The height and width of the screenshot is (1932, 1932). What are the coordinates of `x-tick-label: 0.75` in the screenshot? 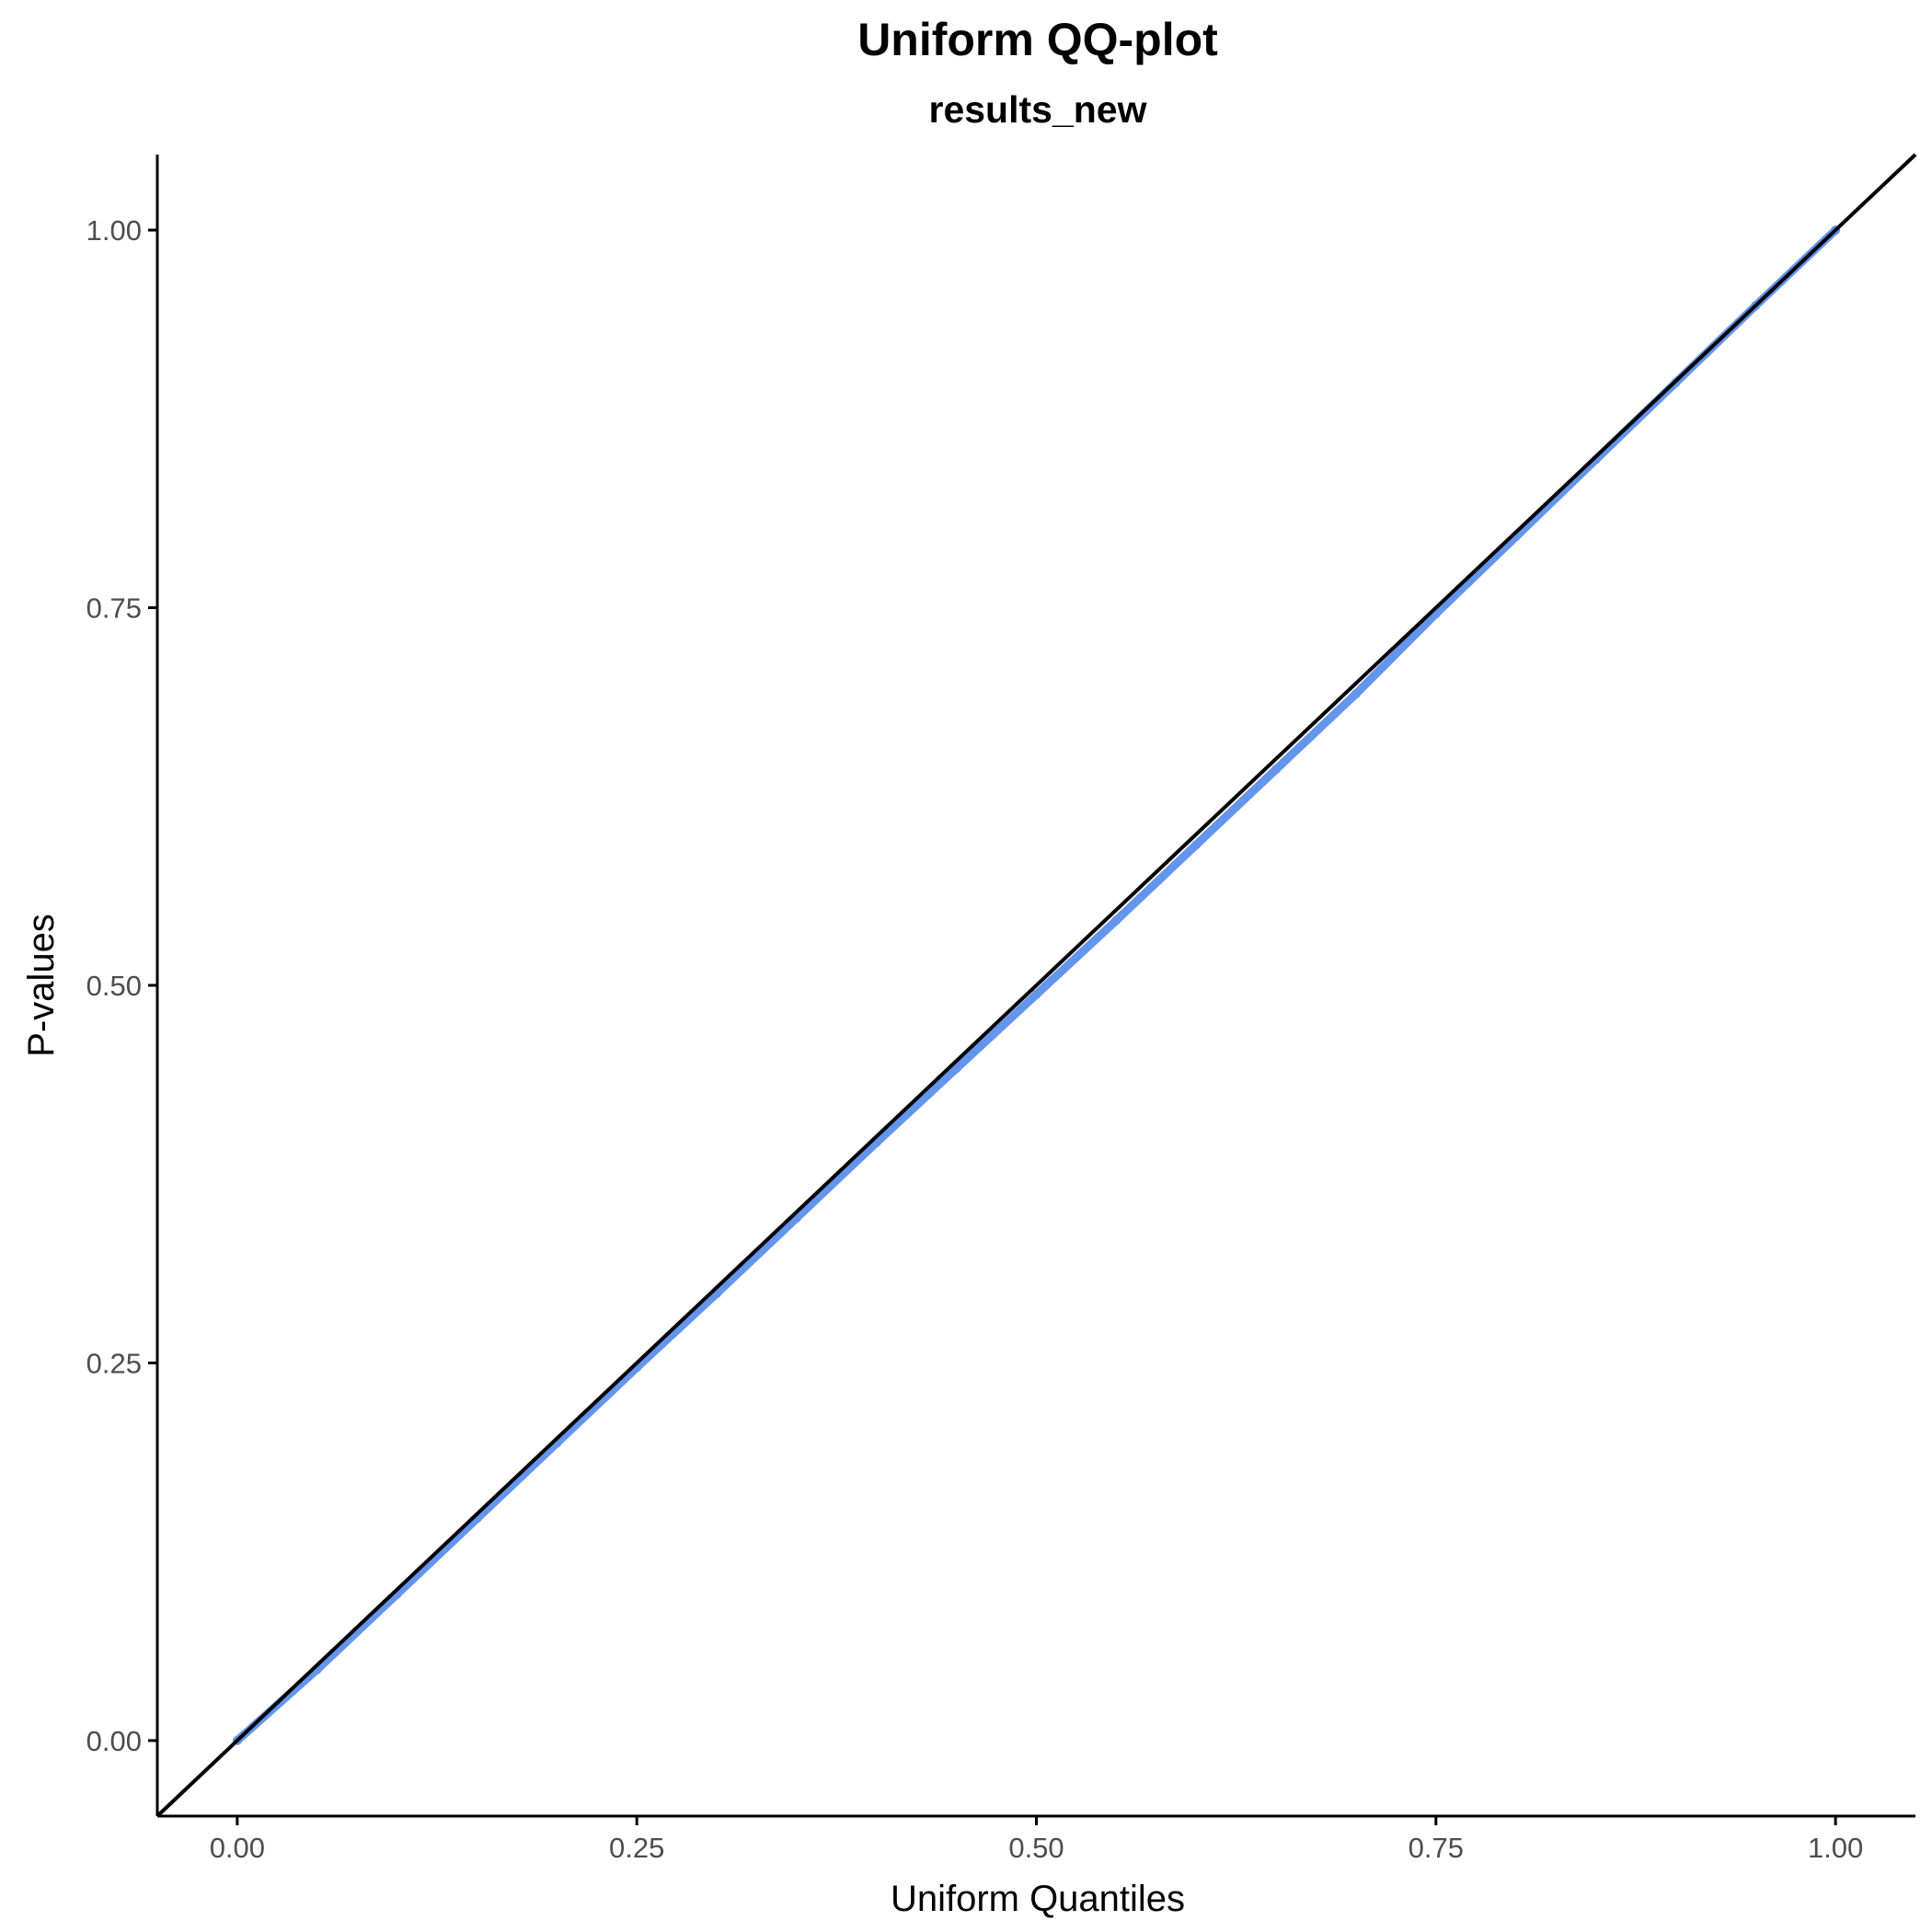 It's located at (1436, 1848).